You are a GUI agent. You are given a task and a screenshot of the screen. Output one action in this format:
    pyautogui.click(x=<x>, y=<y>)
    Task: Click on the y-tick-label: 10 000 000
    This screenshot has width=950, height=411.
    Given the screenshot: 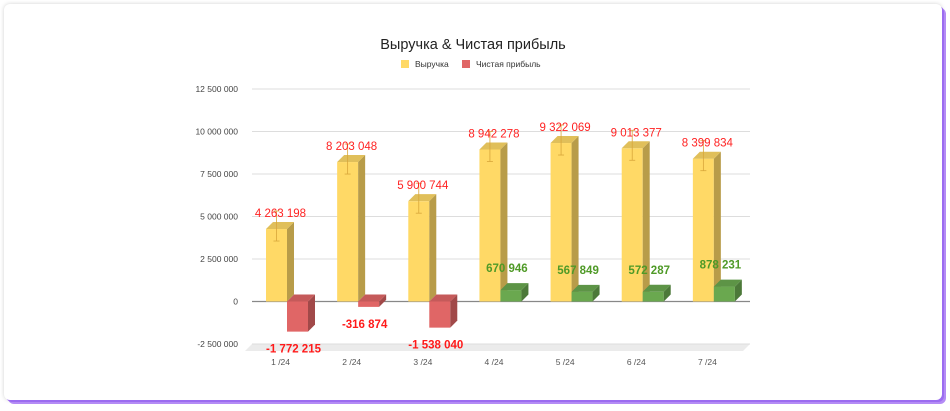 What is the action you would take?
    pyautogui.click(x=216, y=132)
    